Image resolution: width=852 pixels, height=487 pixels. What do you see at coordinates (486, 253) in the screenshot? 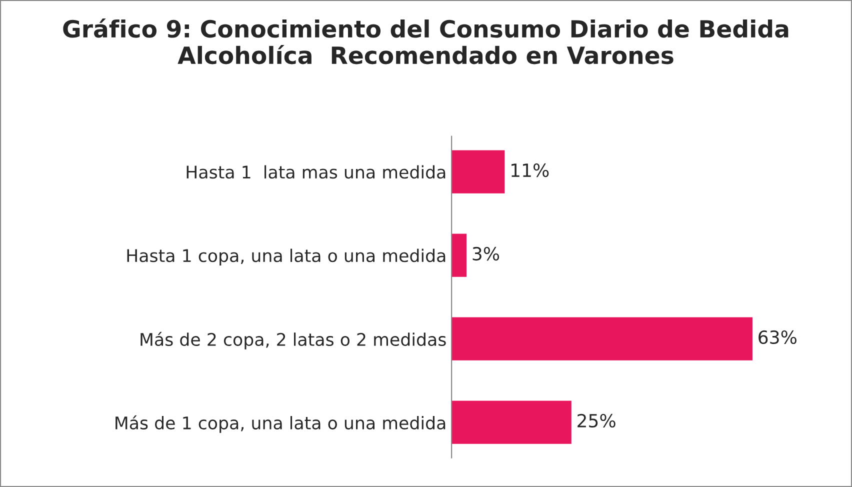
I see `data-label: 3%` at bounding box center [486, 253].